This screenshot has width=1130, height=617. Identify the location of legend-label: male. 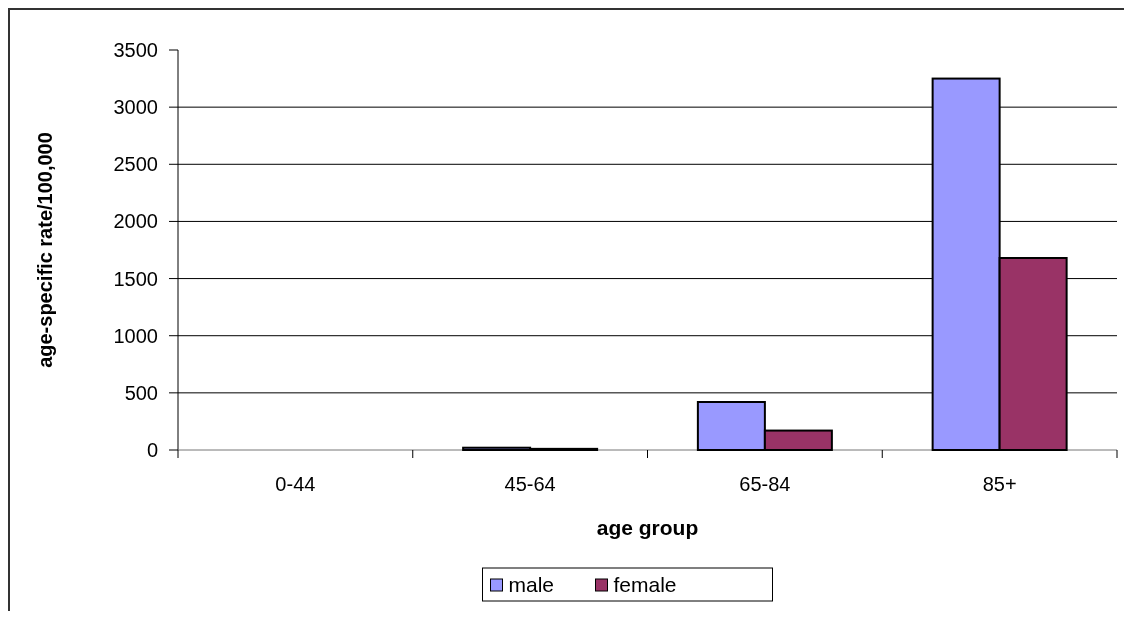
(531, 585).